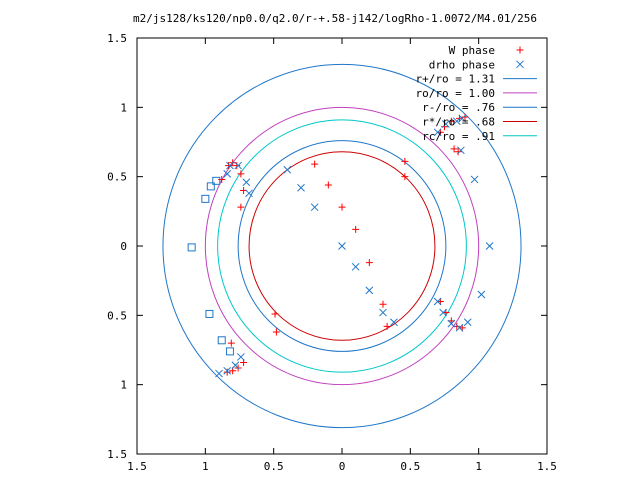 This screenshot has height=485, width=640. What do you see at coordinates (547, 466) in the screenshot?
I see `x-tick-label-6: 1.5` at bounding box center [547, 466].